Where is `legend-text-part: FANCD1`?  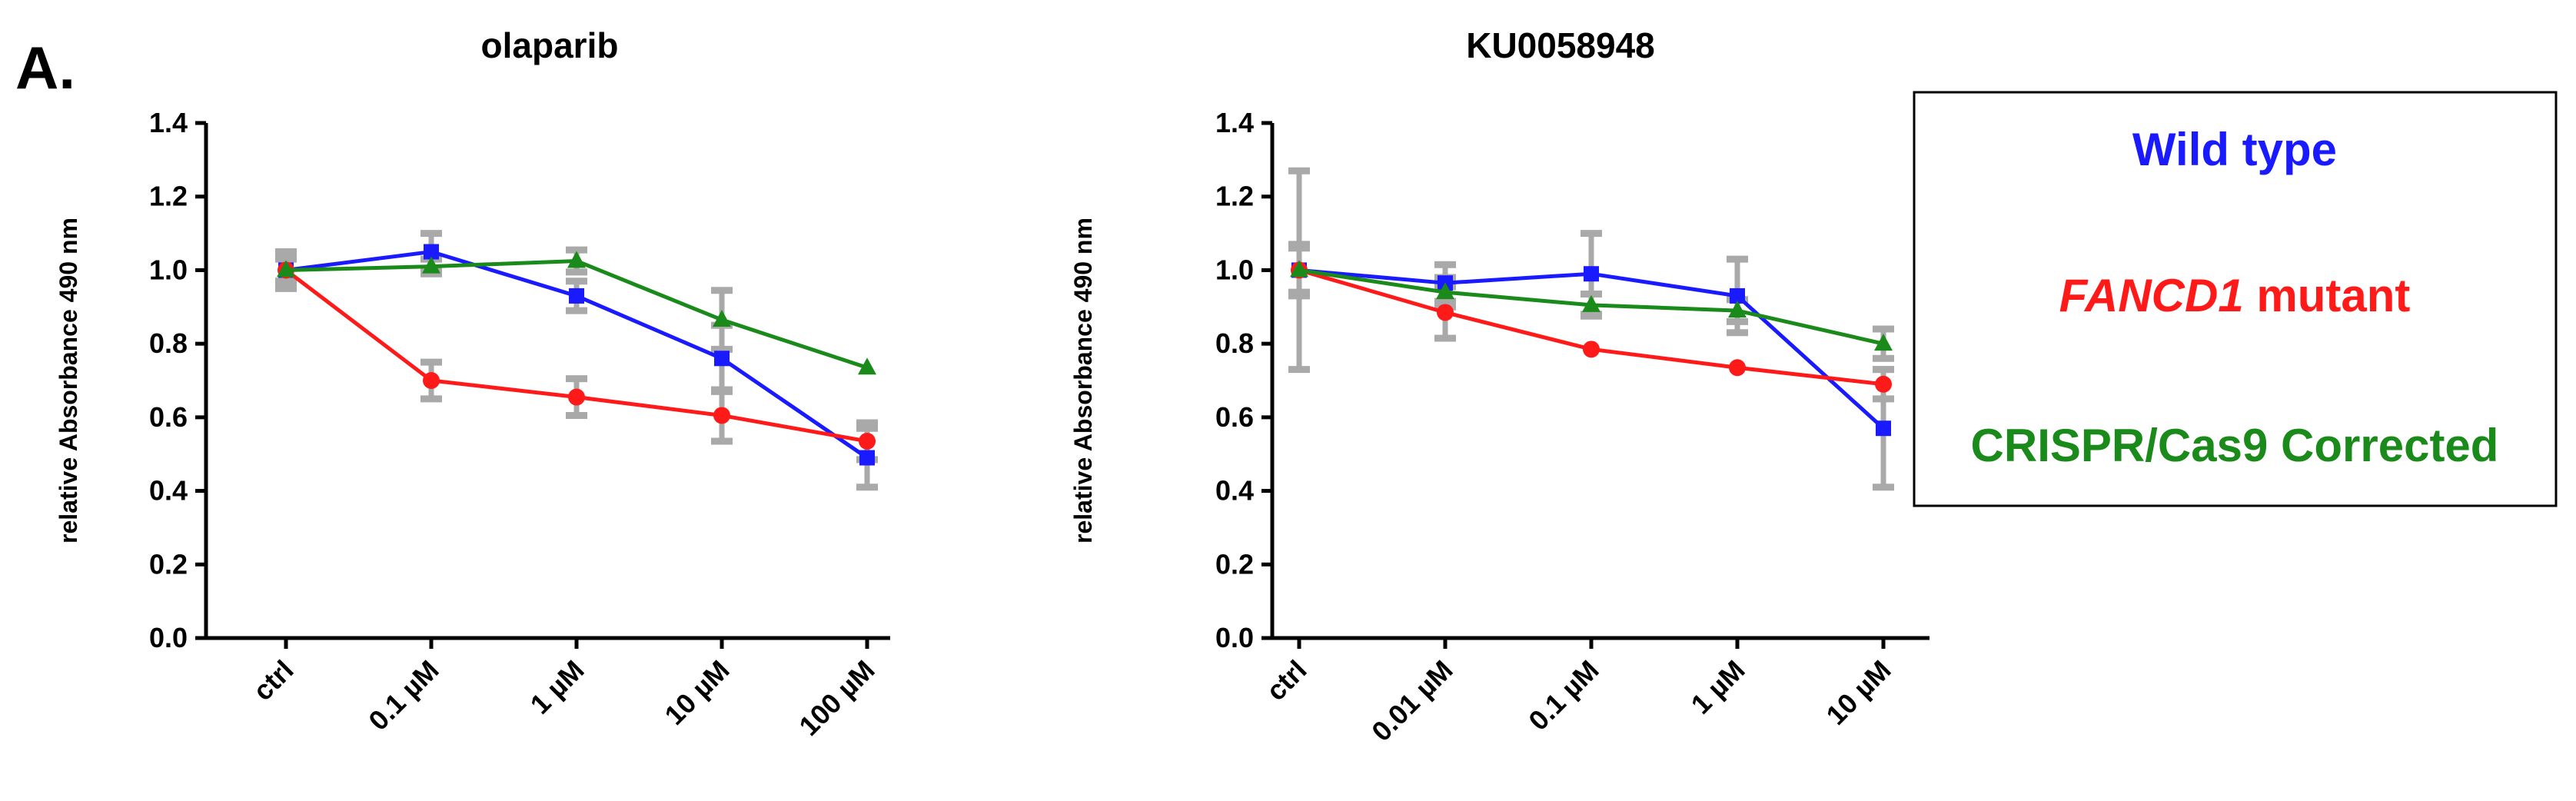 legend-text-part: FANCD1 is located at coordinates (2151, 296).